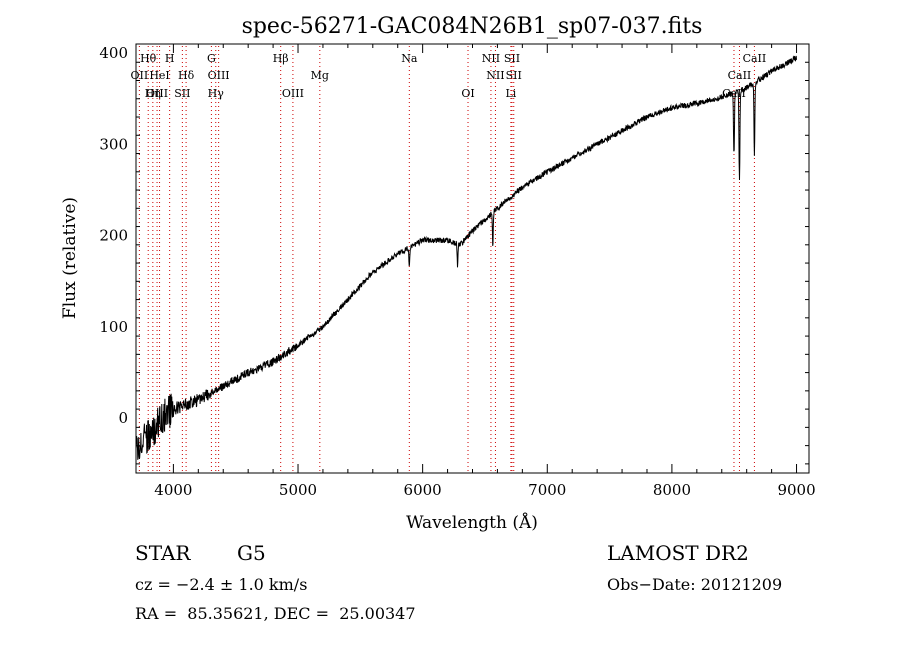 Image resolution: width=900 pixels, height=650 pixels. Describe the element at coordinates (423, 490) in the screenshot. I see `x-tick-label: 6000` at that location.